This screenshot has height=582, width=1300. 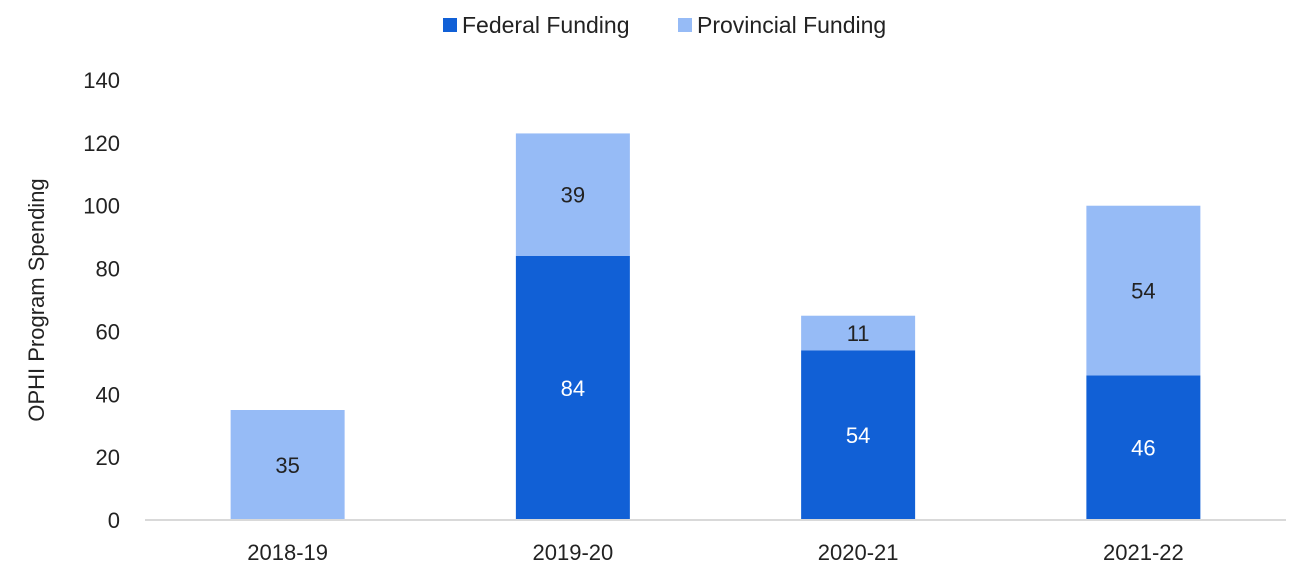 I want to click on legend-swatch-federal, so click(x=450, y=25).